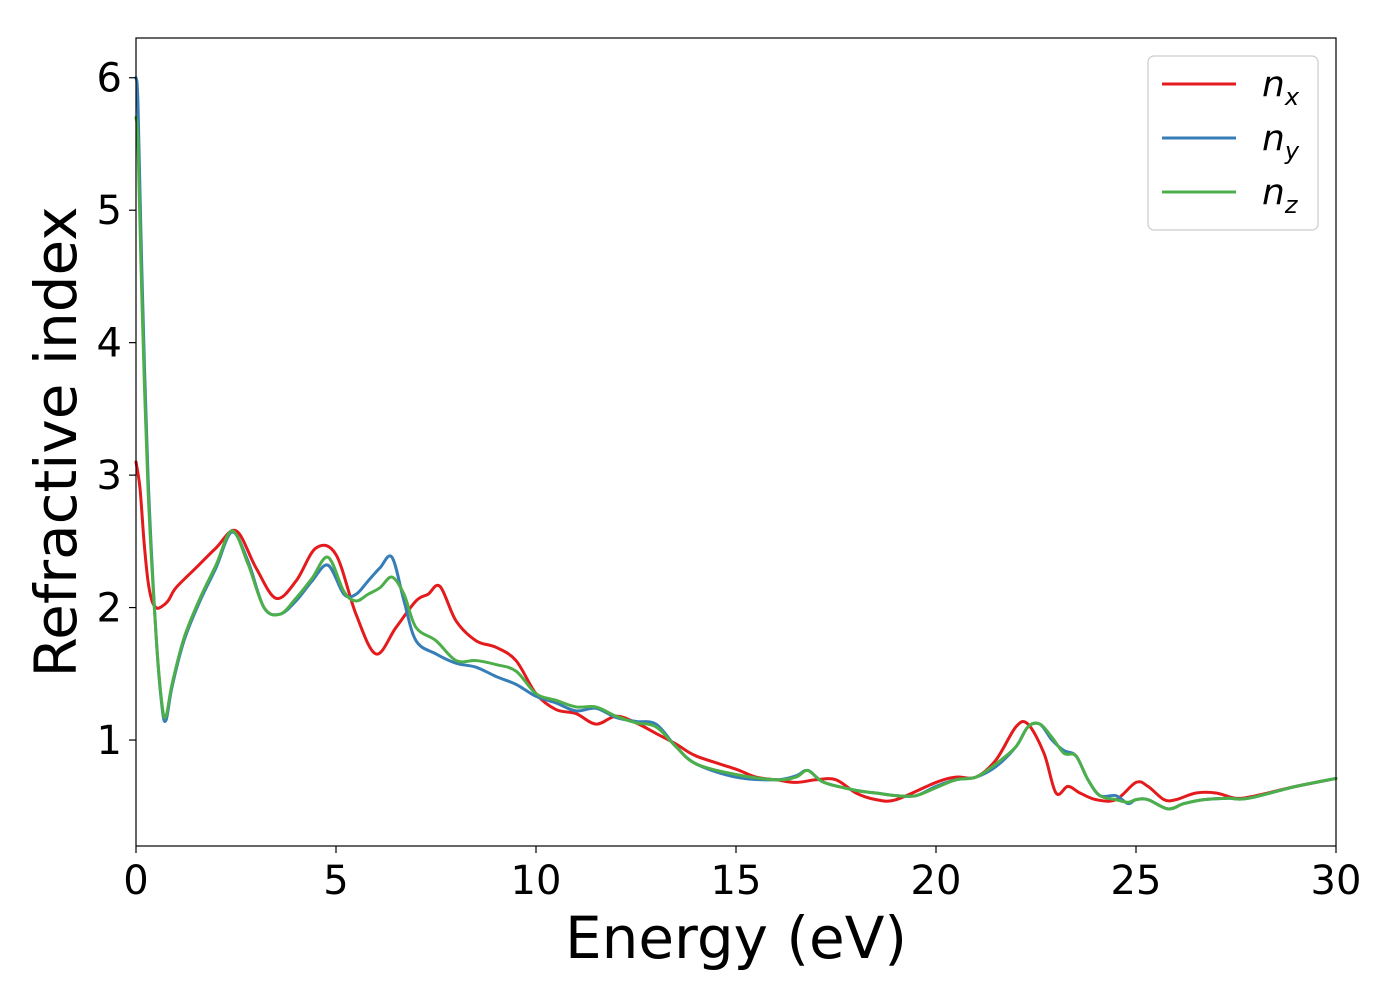  What do you see at coordinates (116, 410) in the screenshot?
I see `y-axis-ticks: 1 2 3 4 5 6` at bounding box center [116, 410].